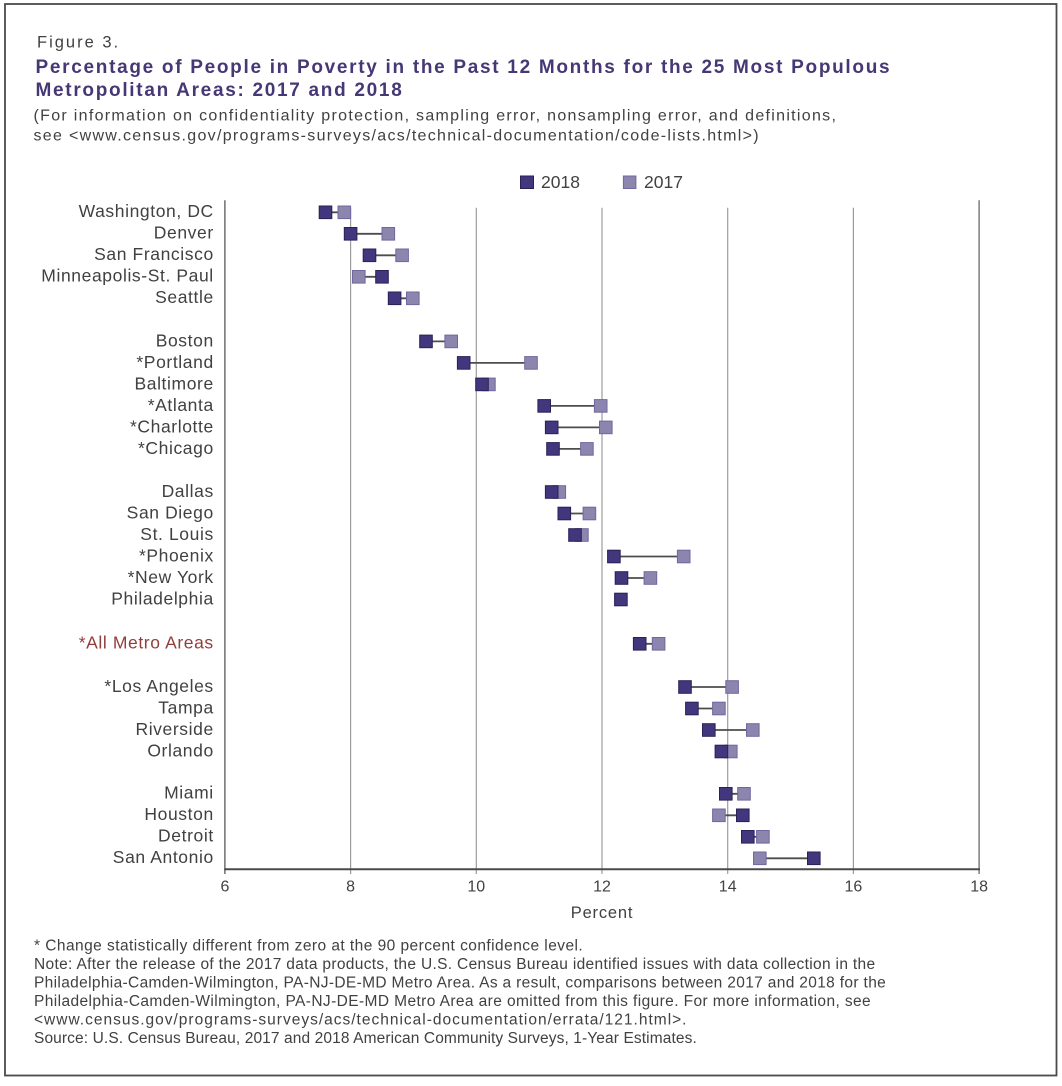  What do you see at coordinates (663, 182) in the screenshot?
I see `svg-text: 2017` at bounding box center [663, 182].